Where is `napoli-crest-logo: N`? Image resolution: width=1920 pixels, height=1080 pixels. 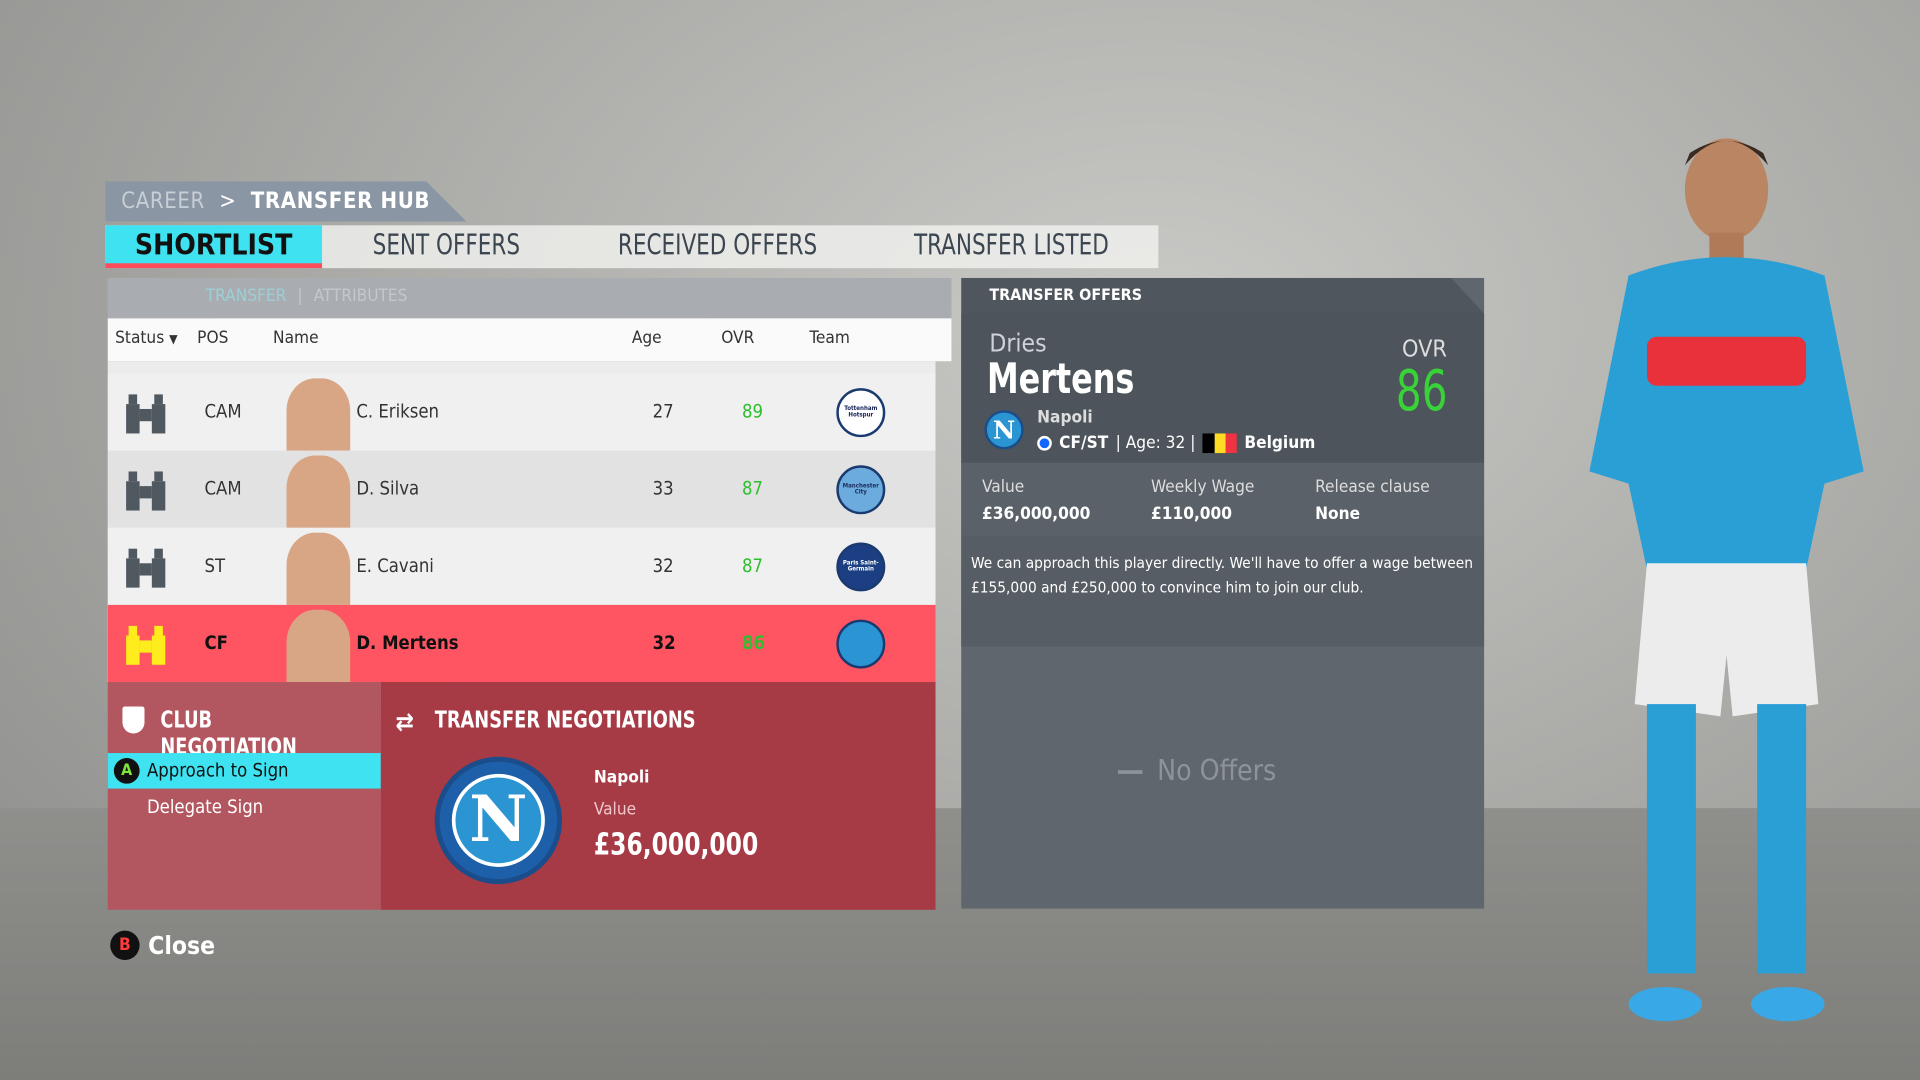 napoli-crest-logo: N is located at coordinates (498, 820).